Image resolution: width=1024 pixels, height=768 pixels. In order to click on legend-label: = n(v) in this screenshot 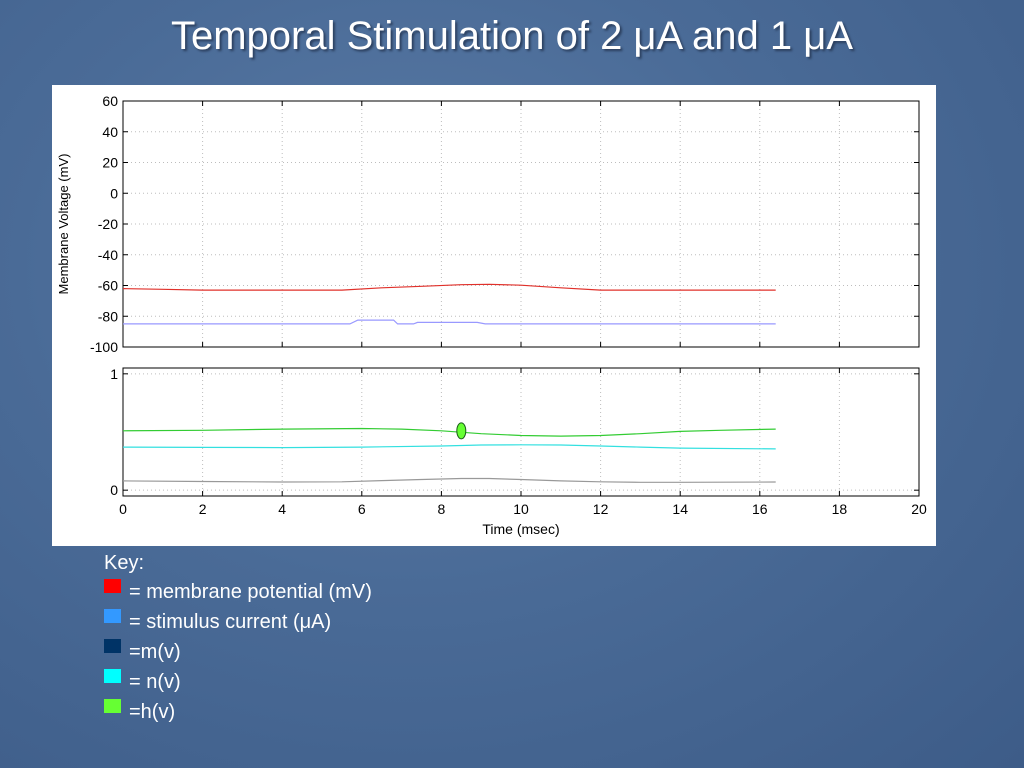, I will do `click(155, 682)`.